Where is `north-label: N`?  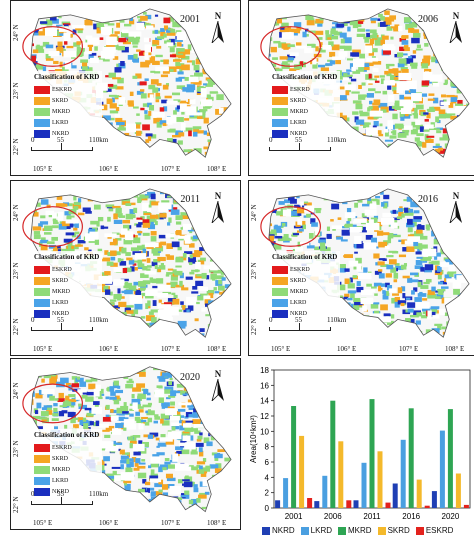 north-label: N is located at coordinates (456, 16).